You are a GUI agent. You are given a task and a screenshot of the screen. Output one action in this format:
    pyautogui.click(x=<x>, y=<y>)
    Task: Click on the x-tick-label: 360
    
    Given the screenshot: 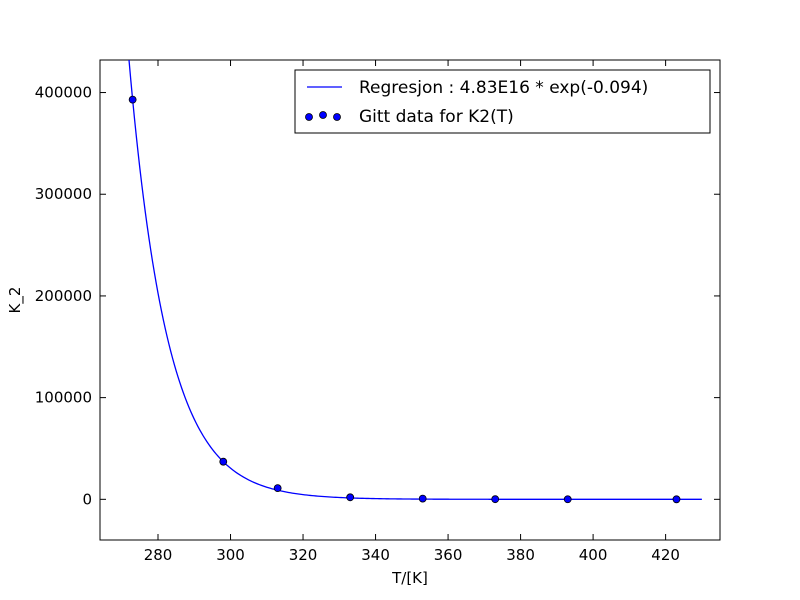 What is the action you would take?
    pyautogui.click(x=448, y=555)
    